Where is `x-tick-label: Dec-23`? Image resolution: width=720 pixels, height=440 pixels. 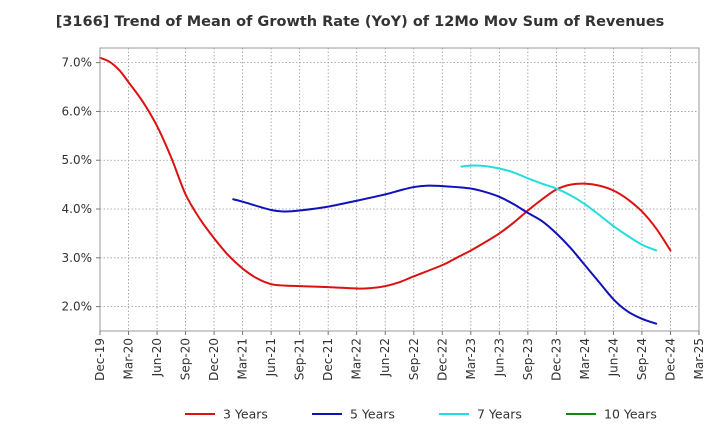 x-tick-label: Dec-23 is located at coordinates (556, 359).